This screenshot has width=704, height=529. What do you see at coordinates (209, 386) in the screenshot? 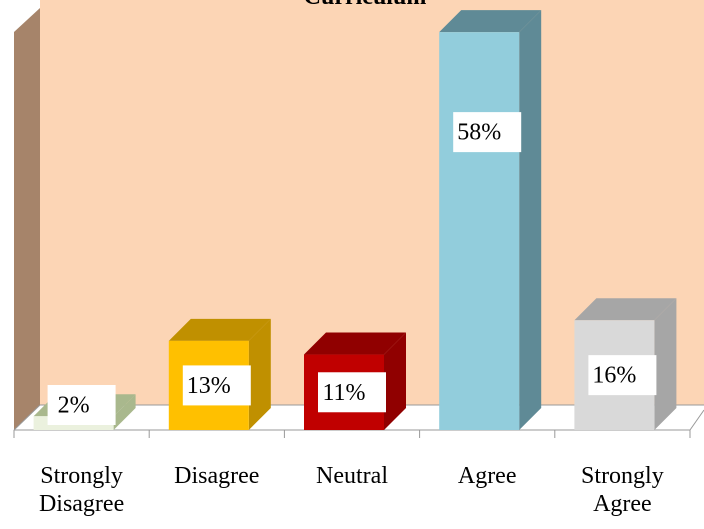
I see `value-label: 13%` at bounding box center [209, 386].